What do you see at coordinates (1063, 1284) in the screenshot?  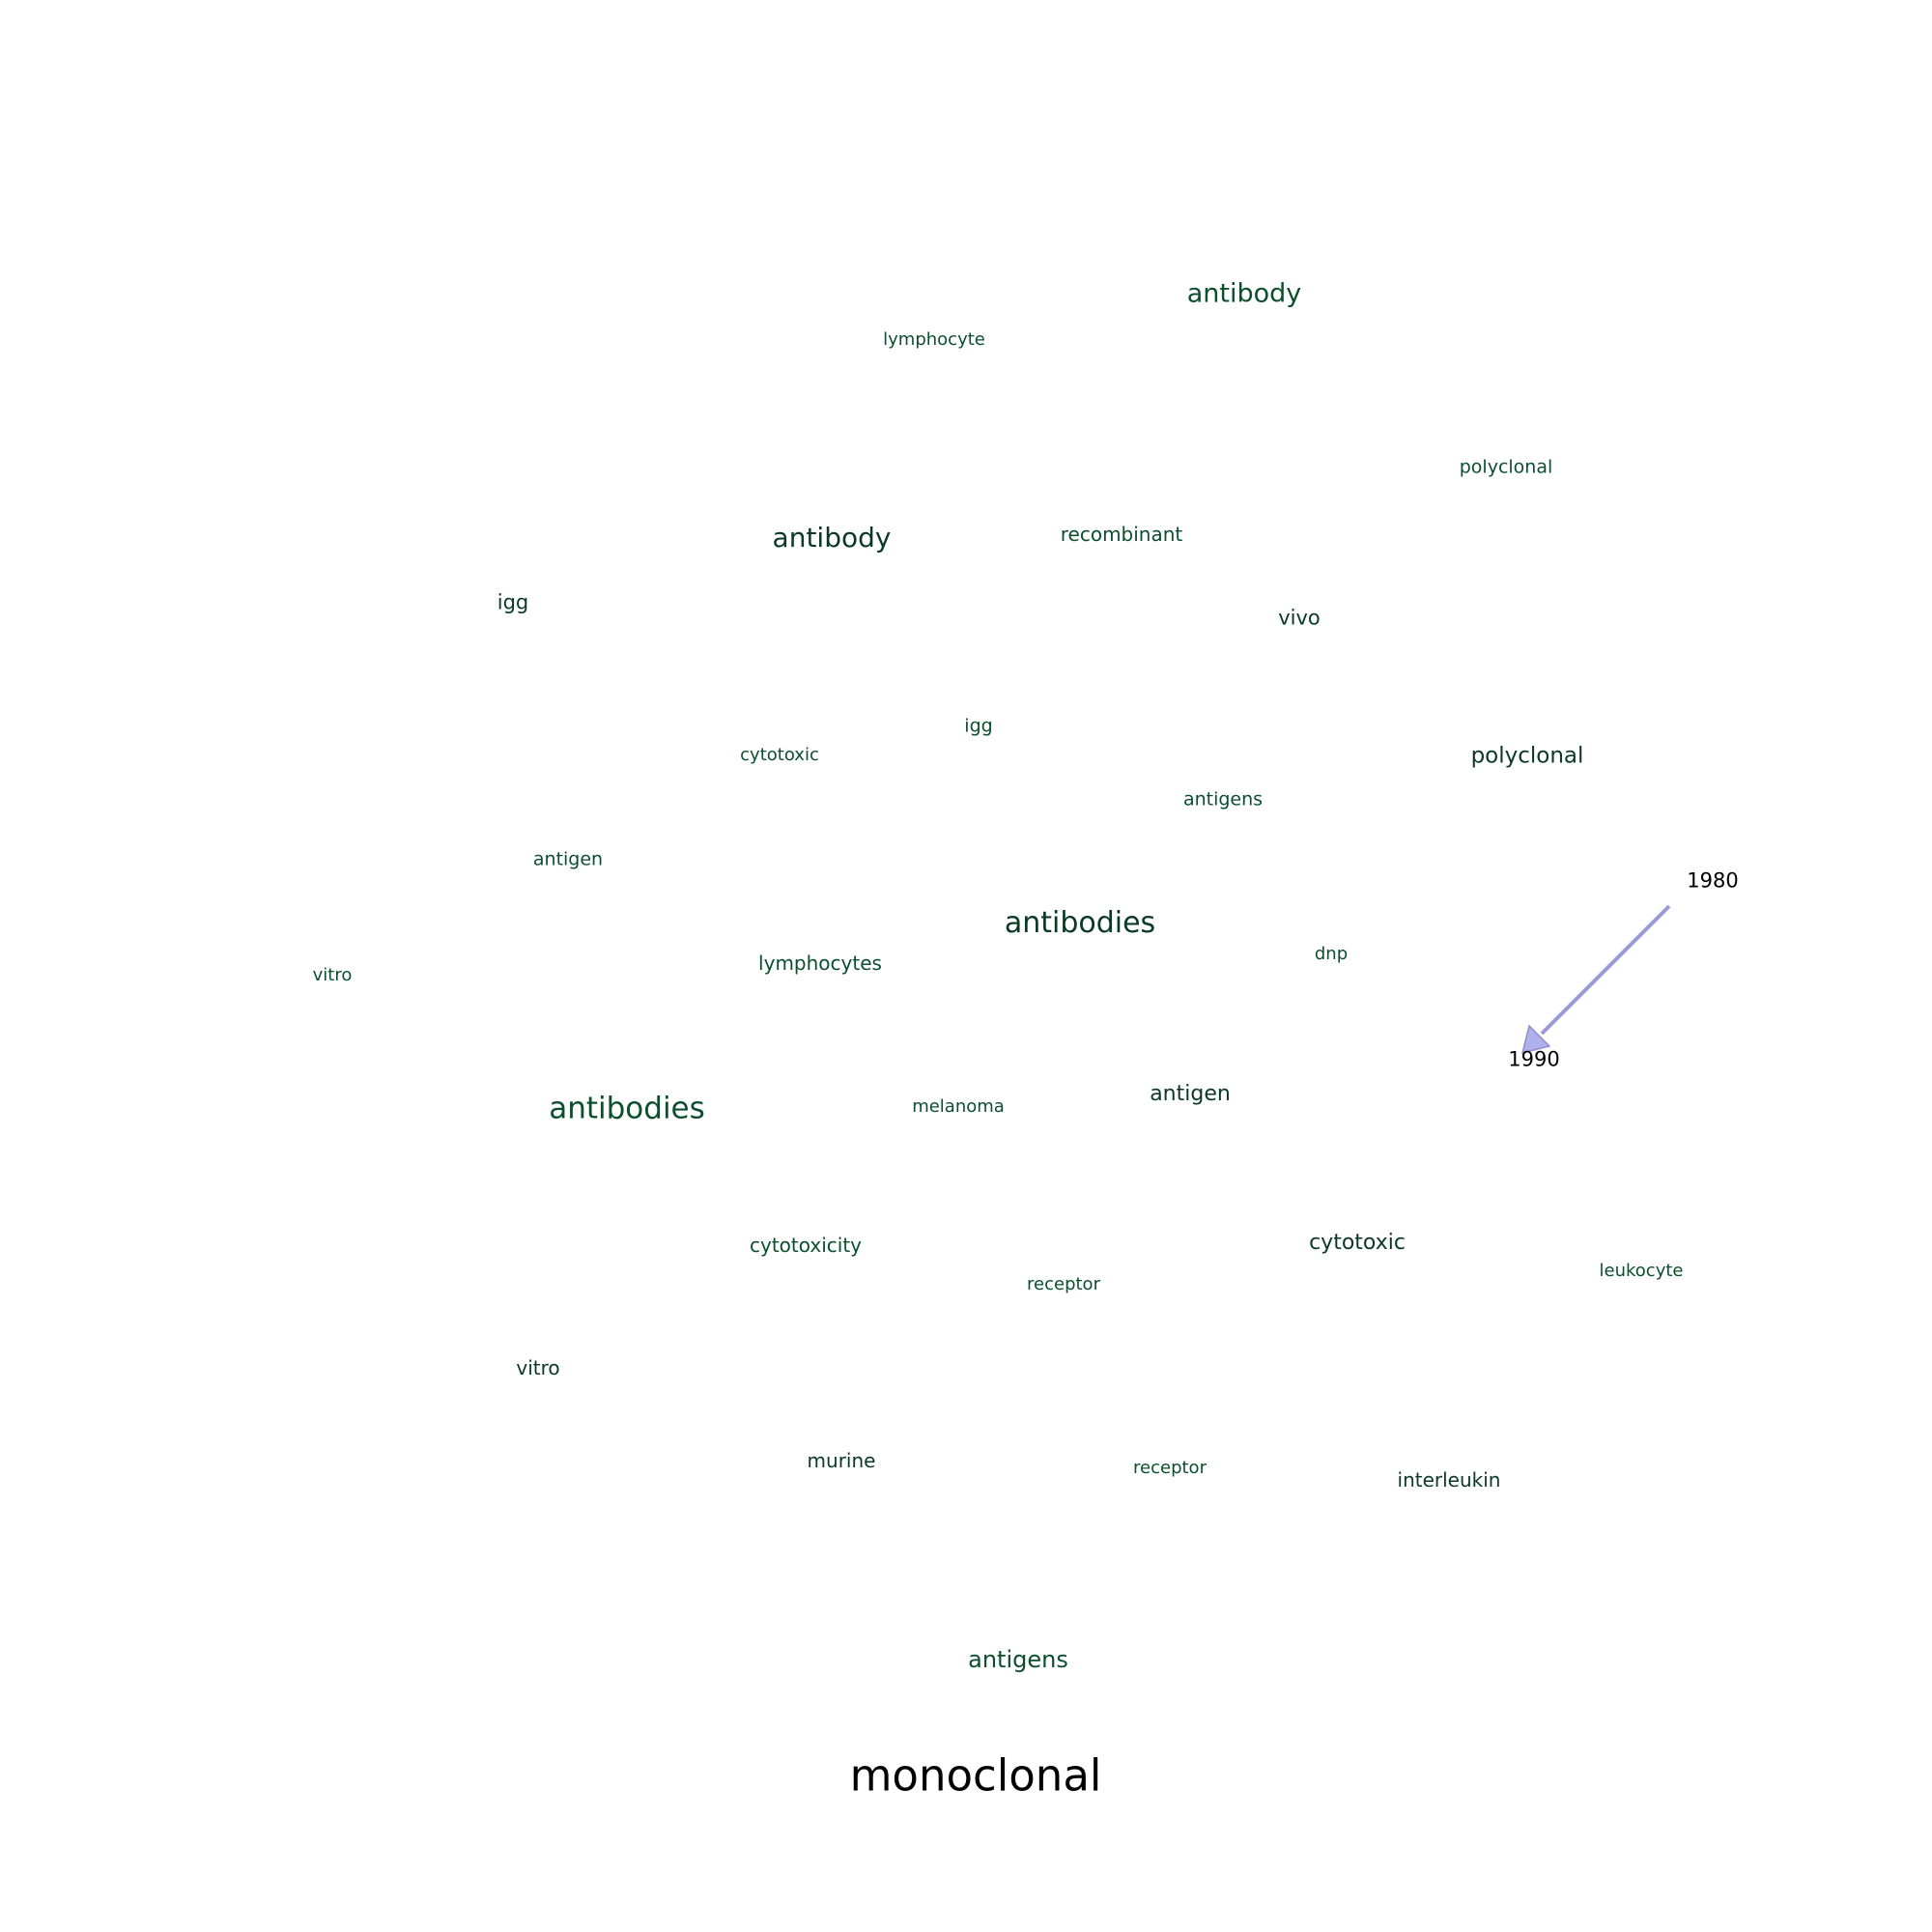 I see `term-receptor-1: receptor` at bounding box center [1063, 1284].